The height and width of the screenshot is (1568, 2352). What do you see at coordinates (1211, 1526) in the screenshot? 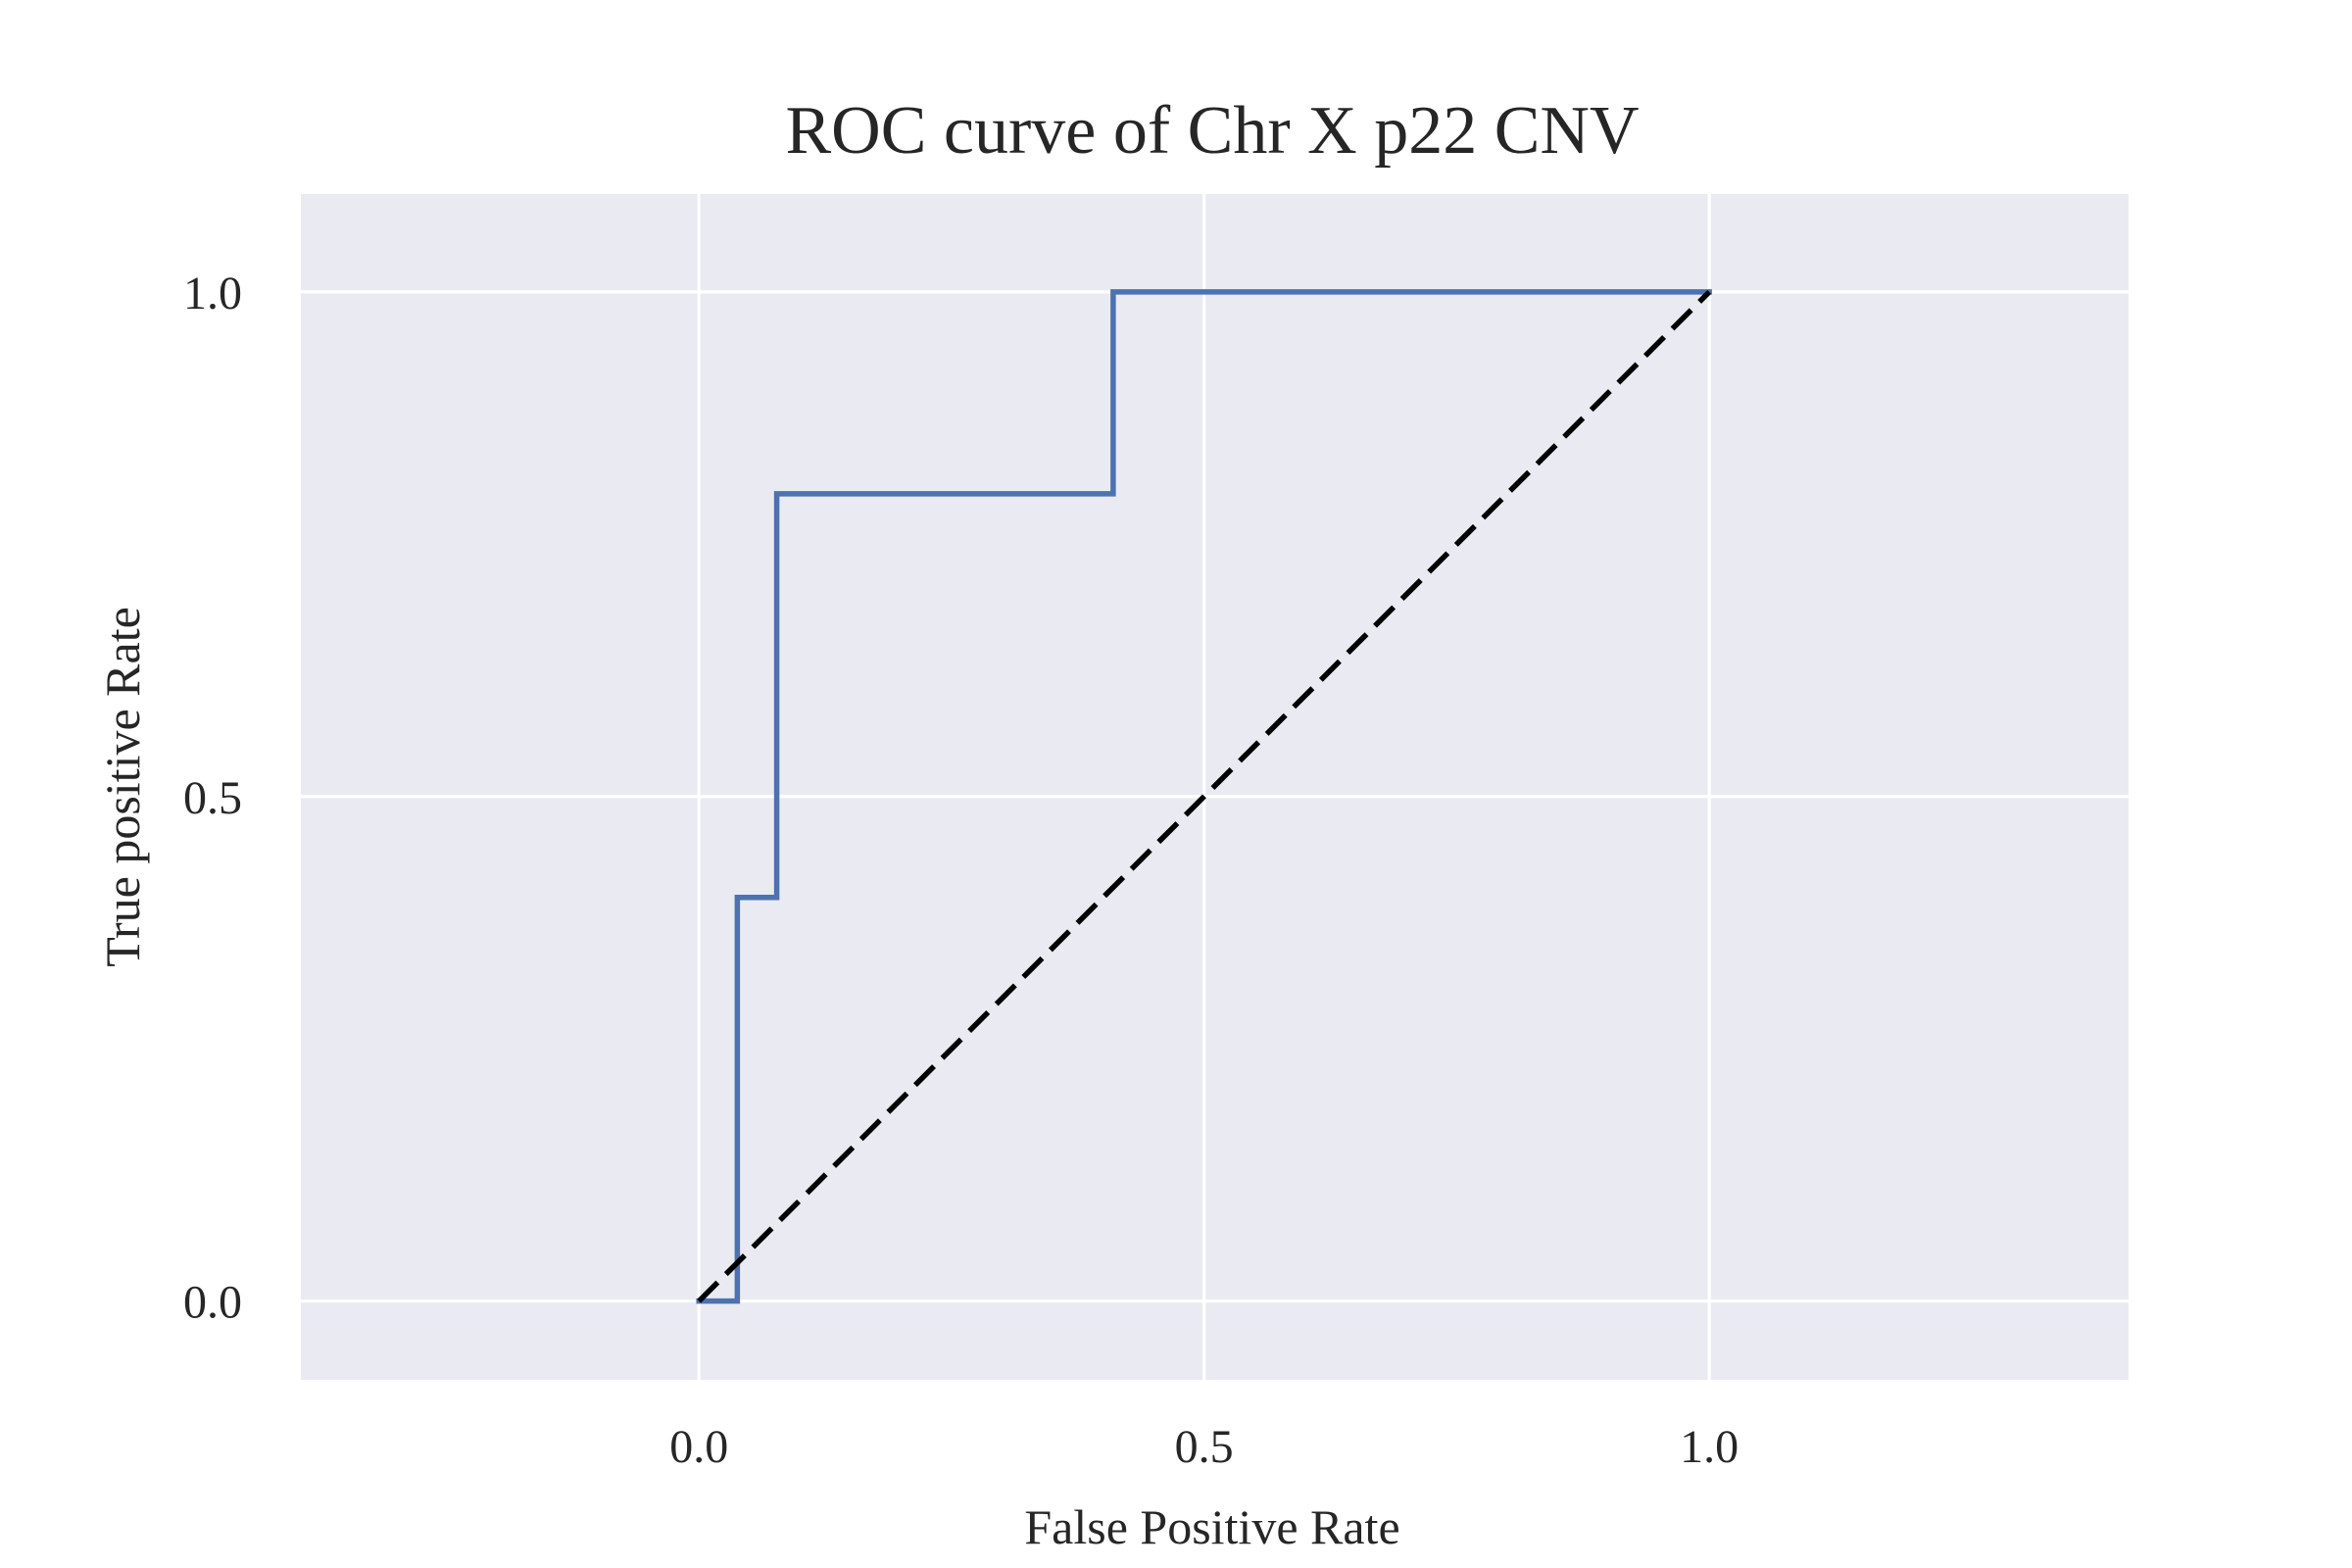
I see `x-axis-label: False Positive Rate` at bounding box center [1211, 1526].